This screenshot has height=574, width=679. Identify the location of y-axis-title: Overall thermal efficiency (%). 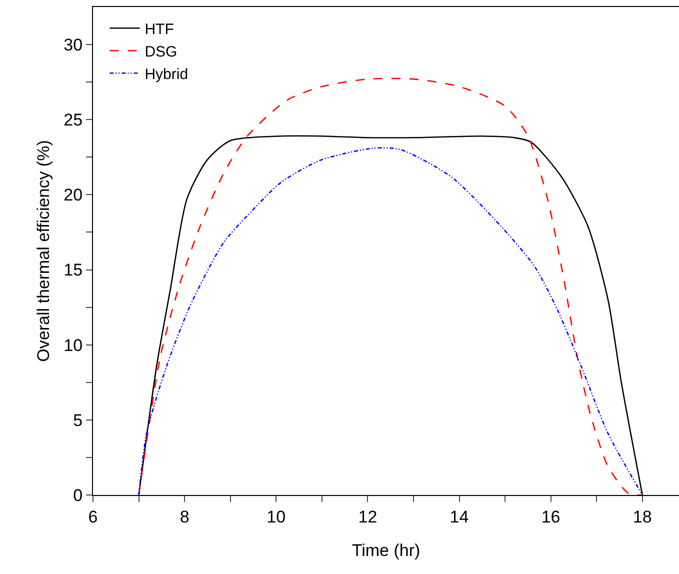
(43, 251).